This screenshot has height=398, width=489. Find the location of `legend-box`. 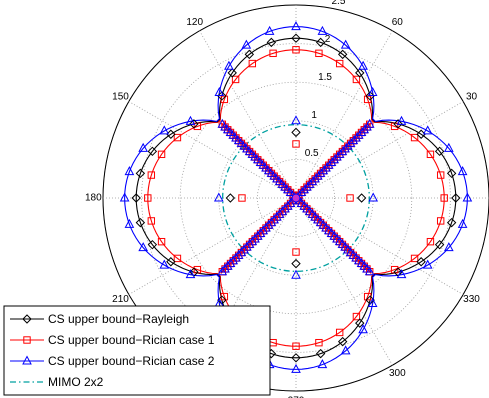

legend-box is located at coordinates (137, 350).